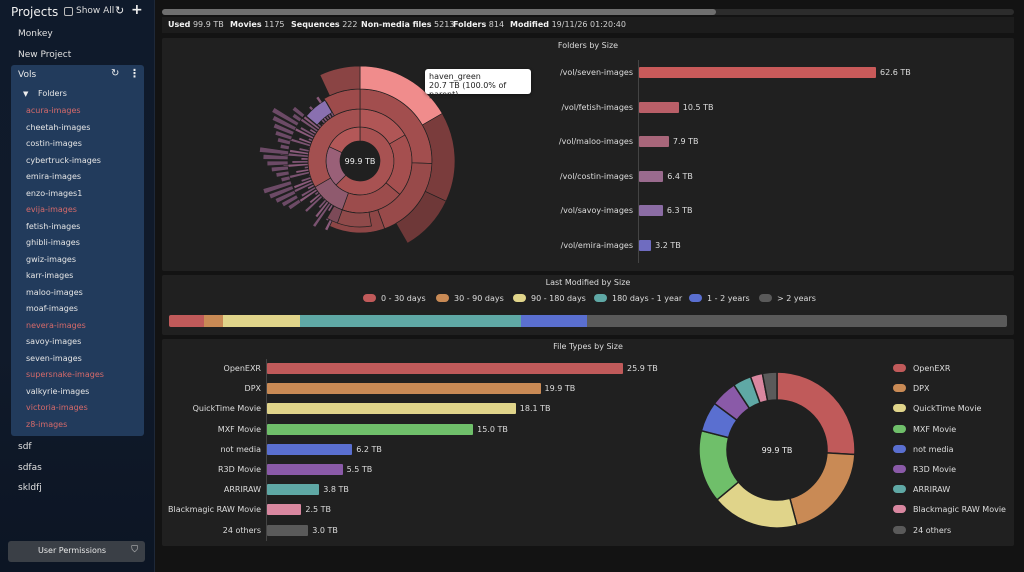  What do you see at coordinates (57, 407) in the screenshot?
I see `folder-item: victoria-images` at bounding box center [57, 407].